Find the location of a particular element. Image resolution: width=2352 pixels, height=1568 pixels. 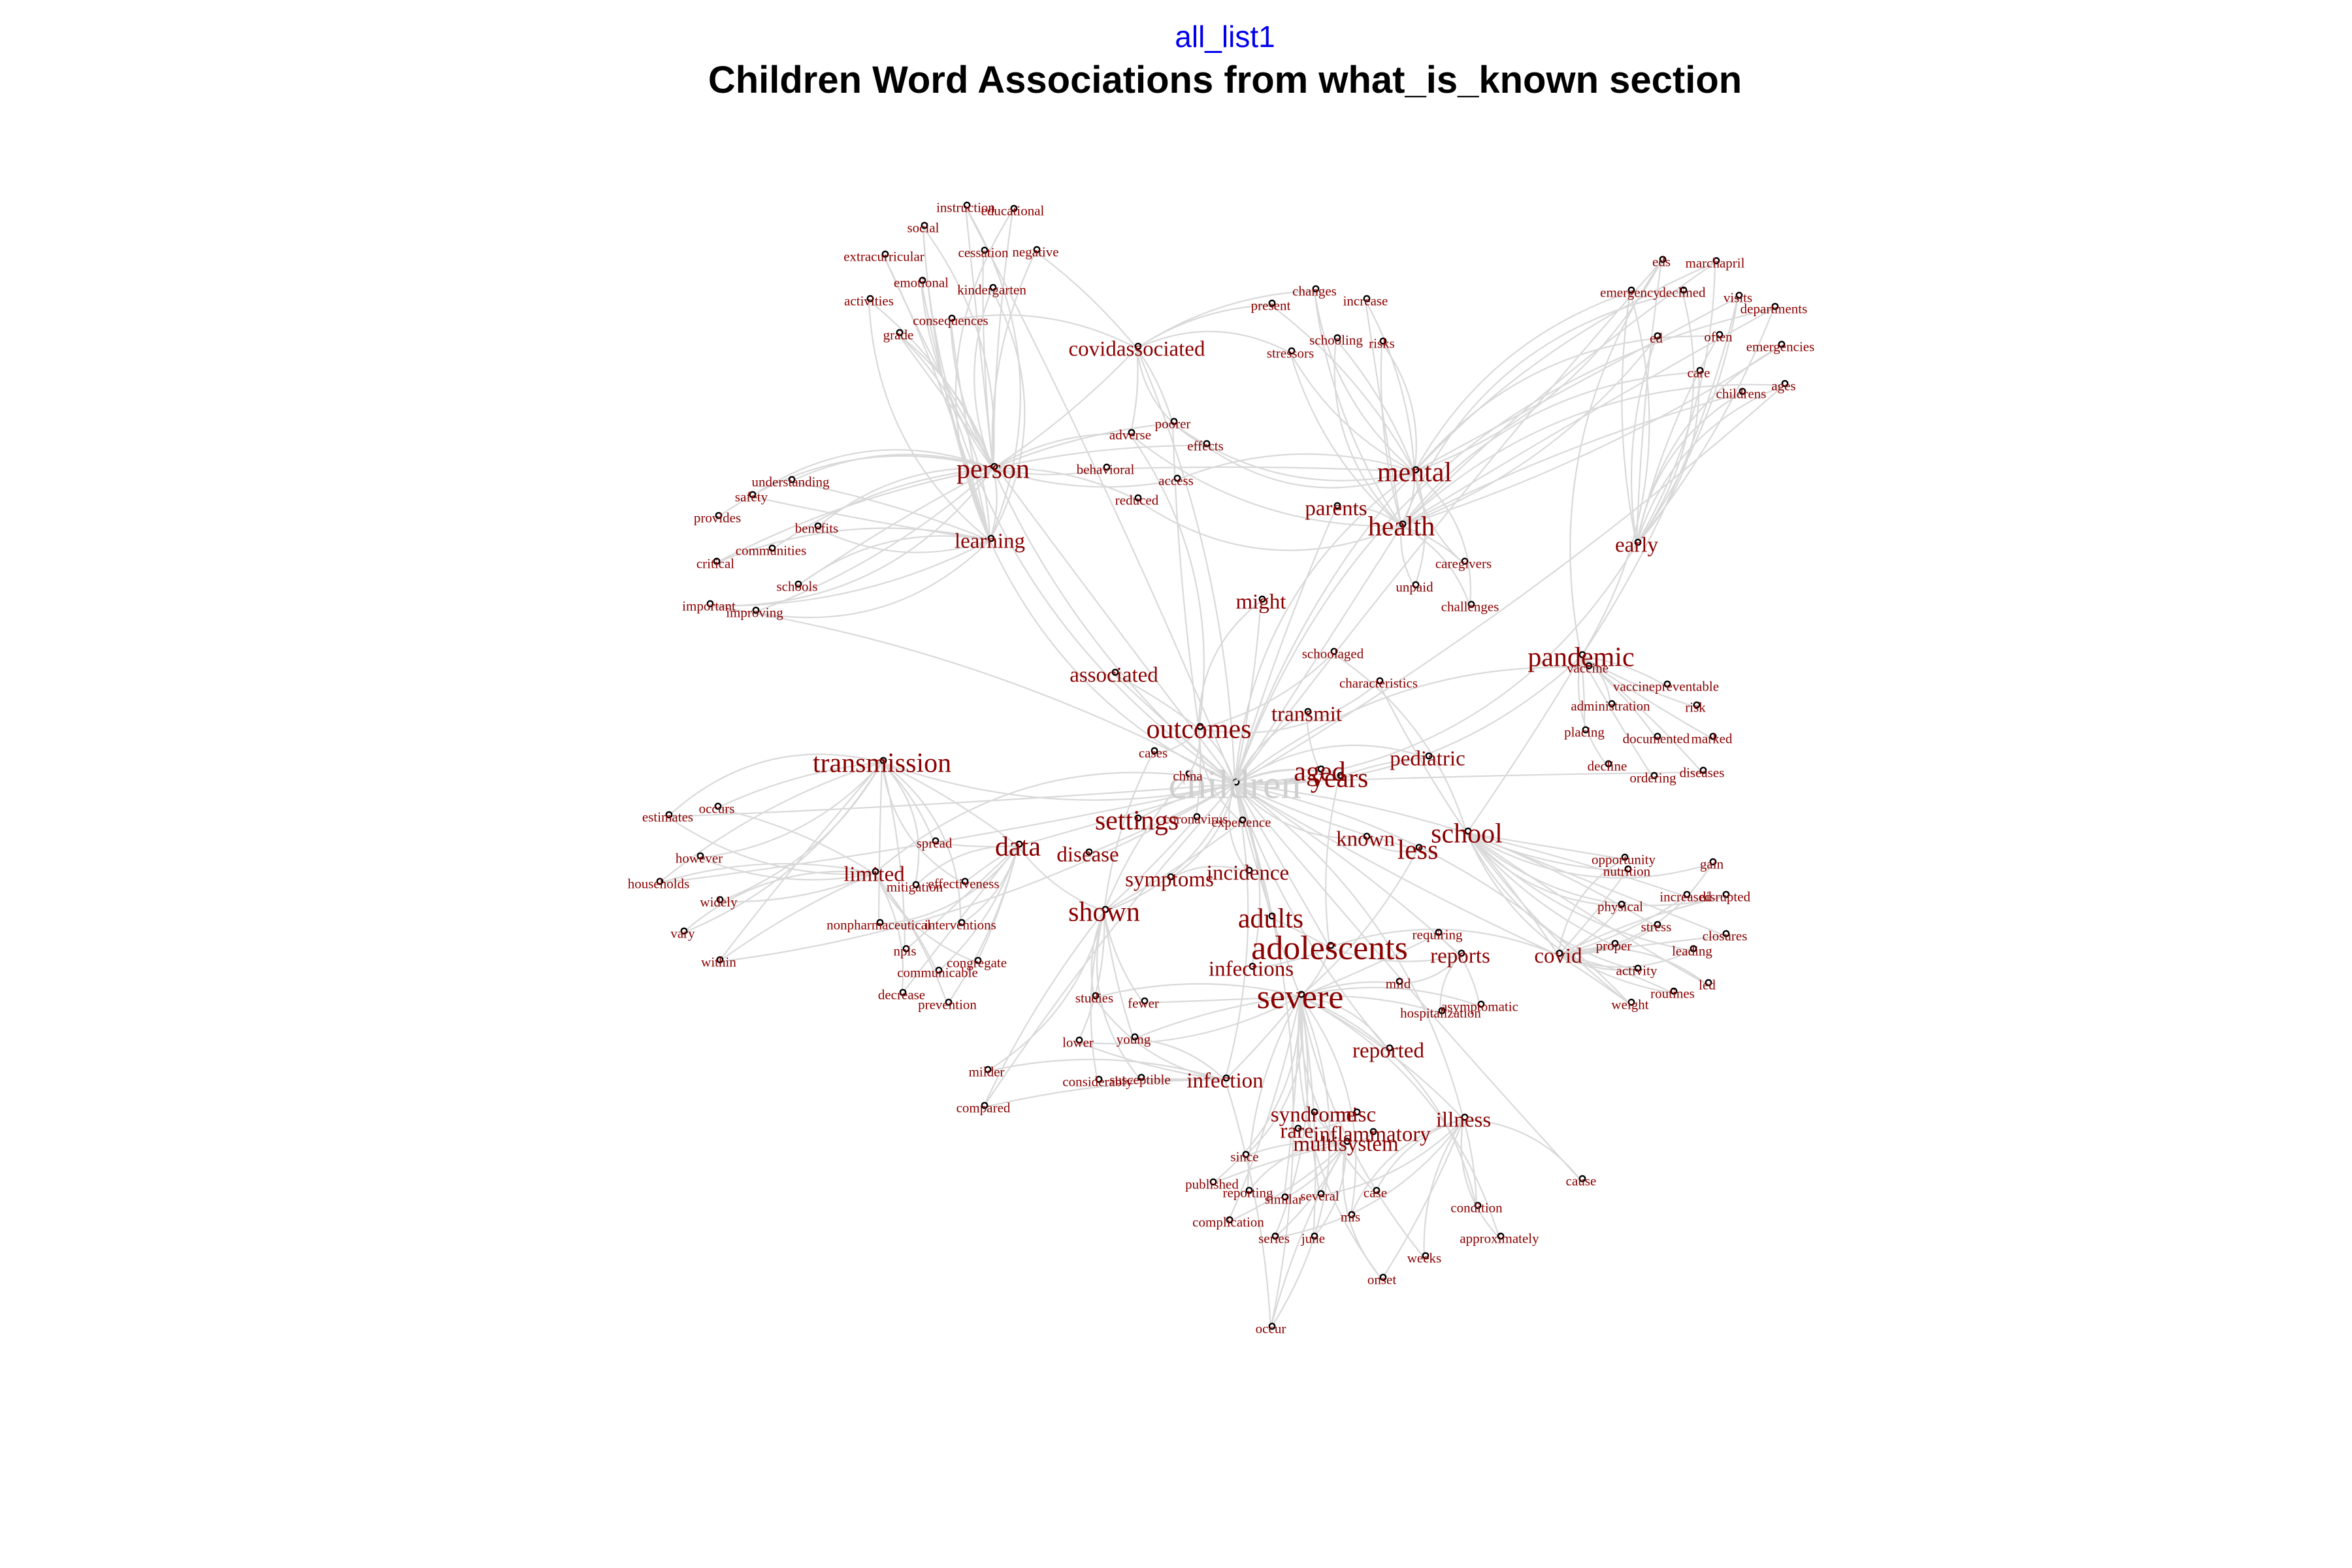

word-label: eds is located at coordinates (1661, 261).